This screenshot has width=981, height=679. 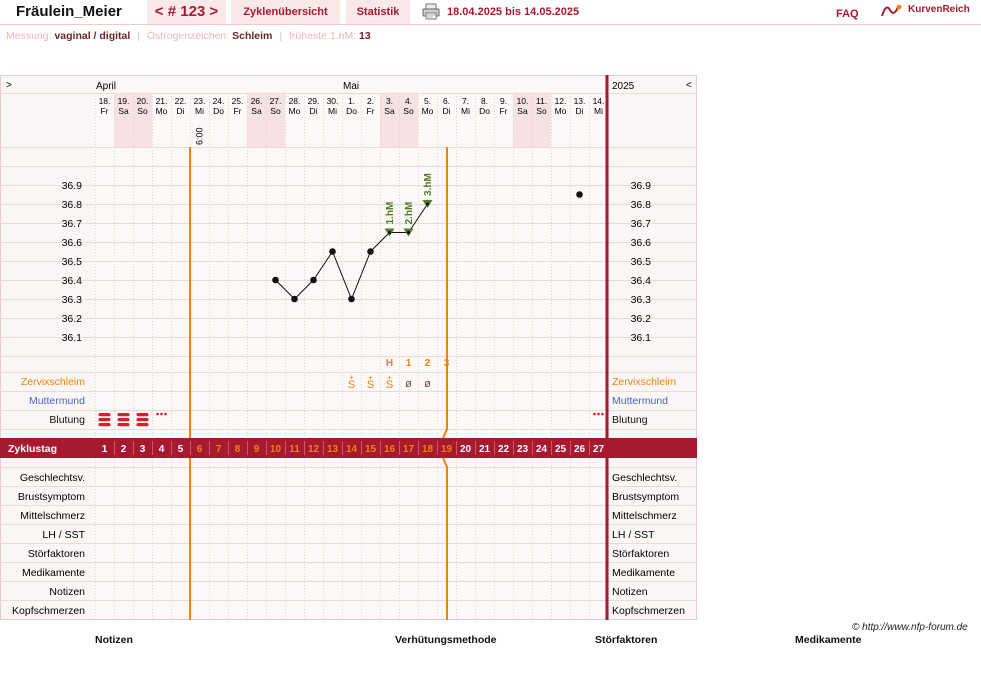 What do you see at coordinates (72, 243) in the screenshot?
I see `temp-tick-left: 36.6` at bounding box center [72, 243].